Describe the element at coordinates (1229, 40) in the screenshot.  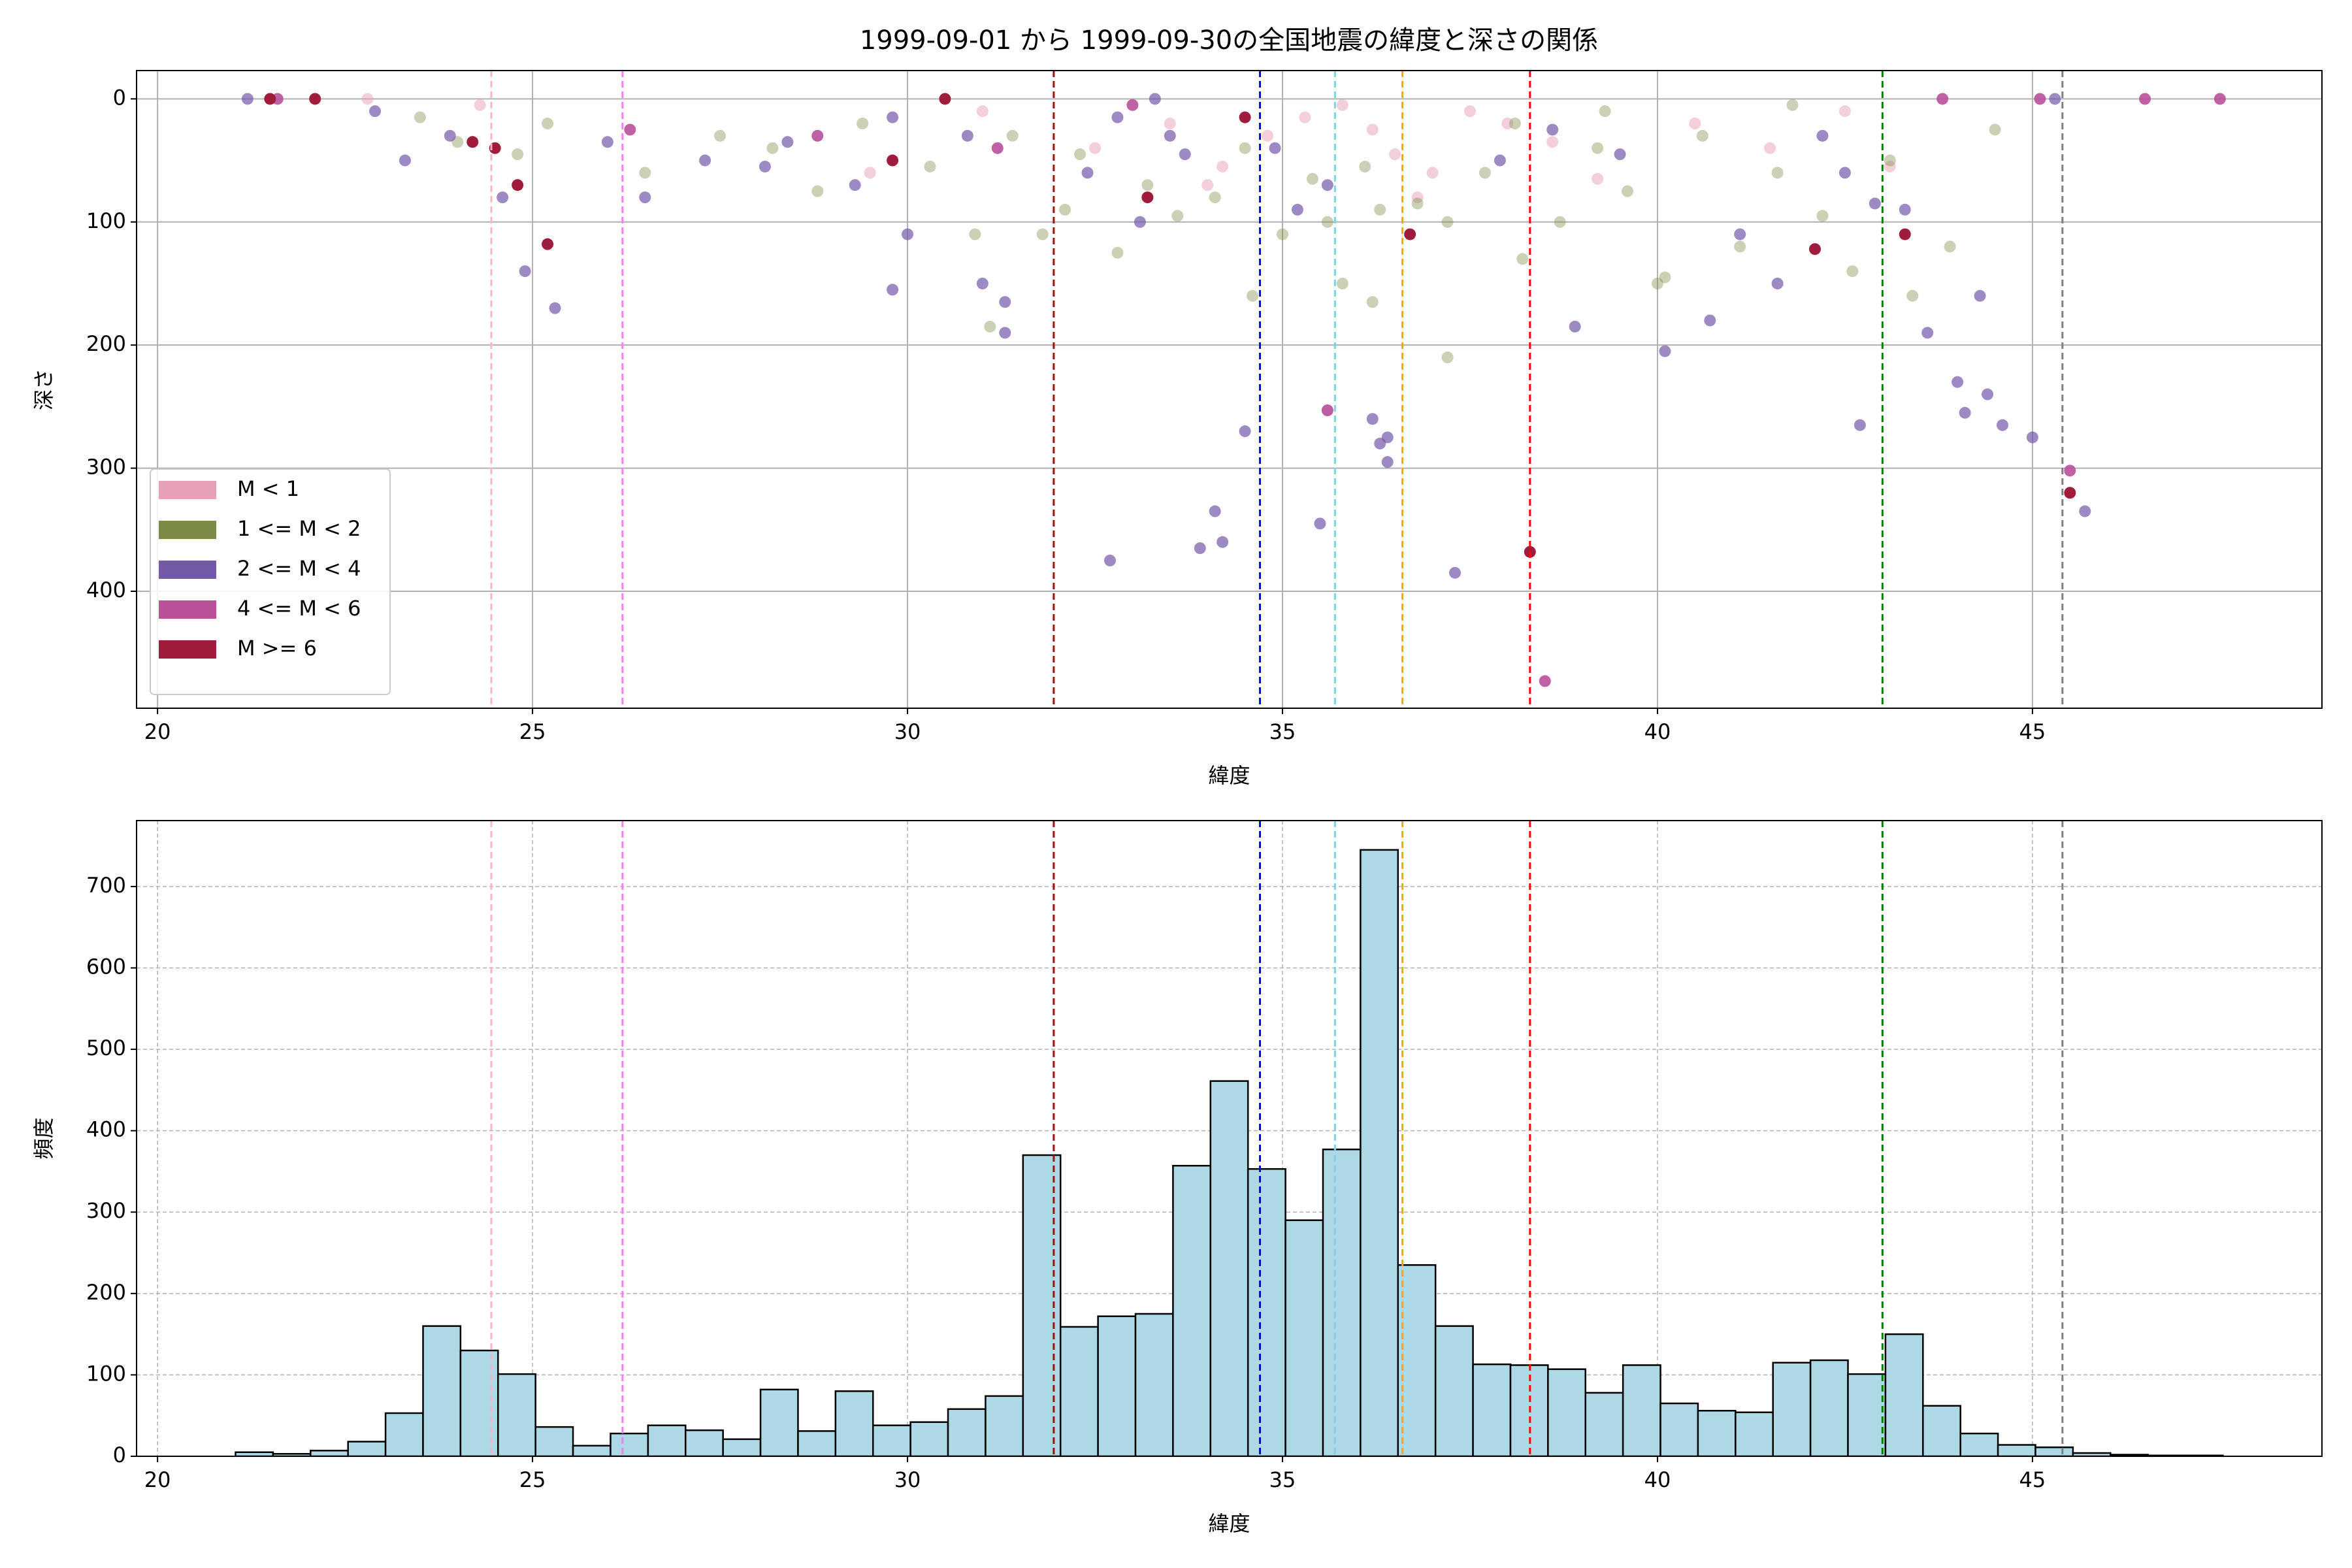
I see `chart-title: 1999-09-01 から 1999-09-30の全国地震の緯度と深さの関係` at that location.